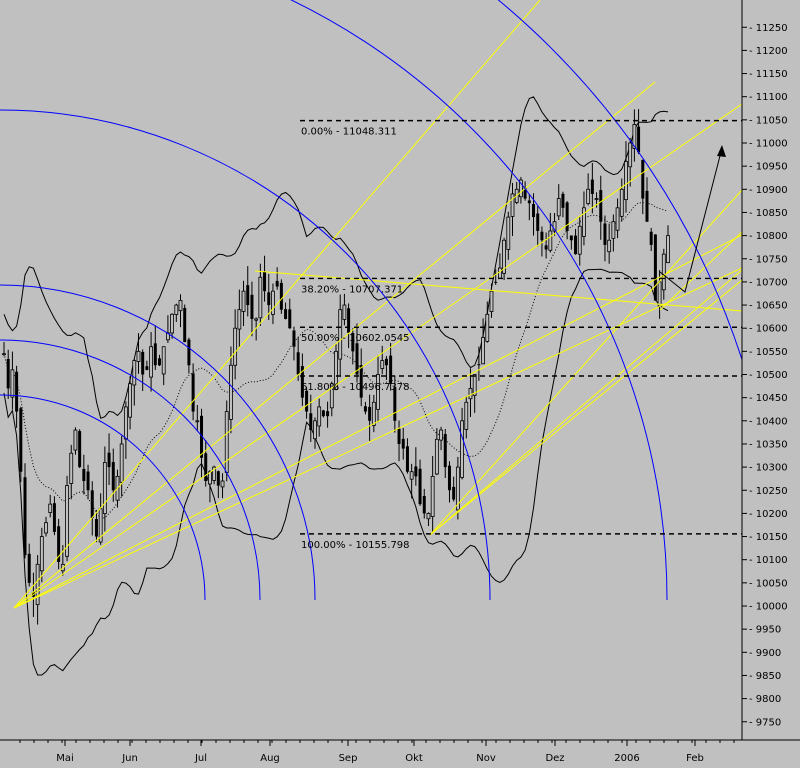  Describe the element at coordinates (721, 151) in the screenshot. I see `forecast-arrow-head` at that location.